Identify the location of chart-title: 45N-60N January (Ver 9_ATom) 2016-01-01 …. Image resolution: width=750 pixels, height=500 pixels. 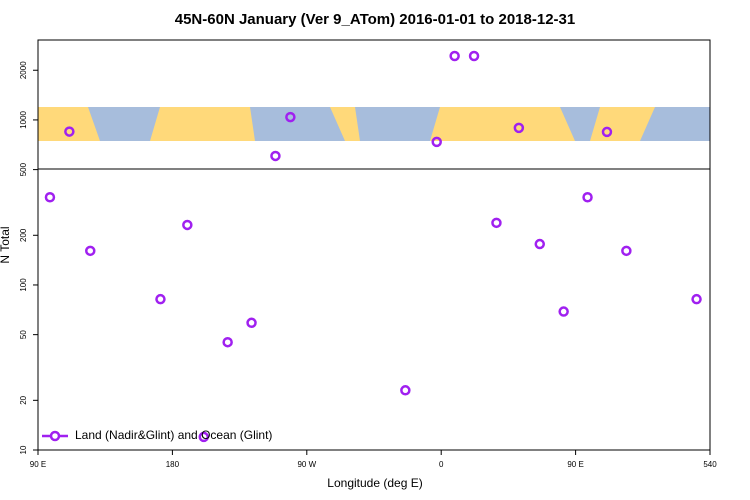
(375, 19).